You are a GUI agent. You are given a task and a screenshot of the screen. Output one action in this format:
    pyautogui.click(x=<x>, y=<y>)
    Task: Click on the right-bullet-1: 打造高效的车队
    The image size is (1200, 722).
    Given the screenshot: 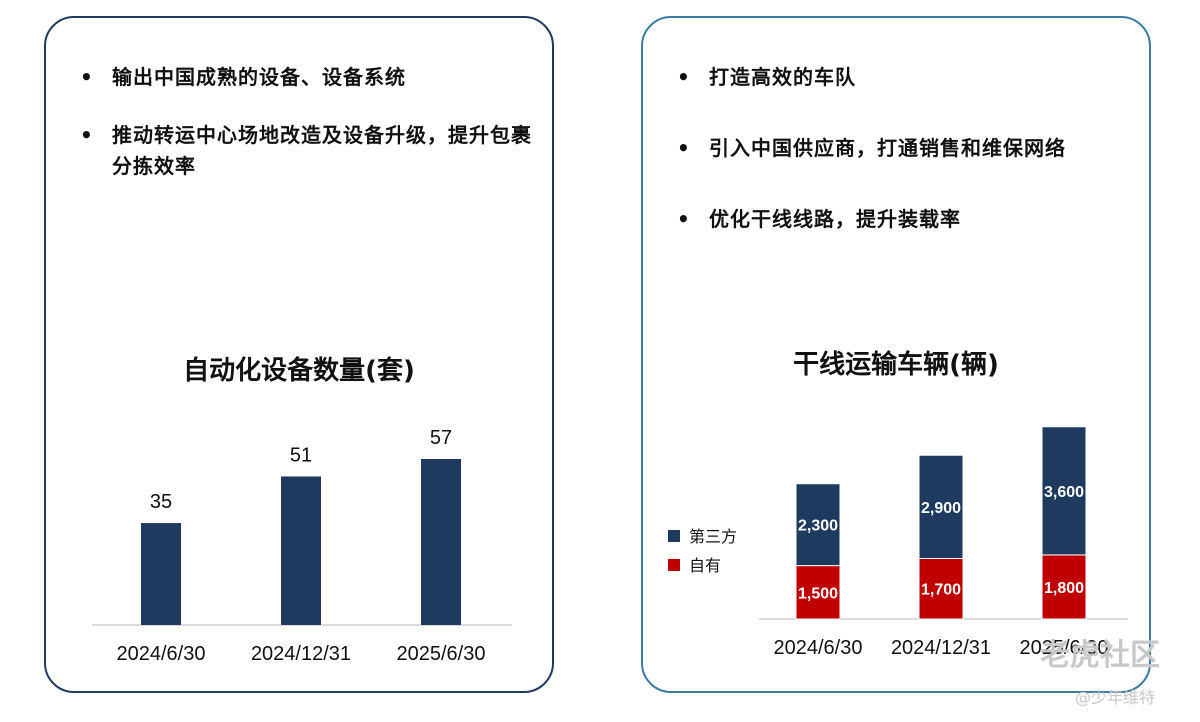 What is the action you would take?
    pyautogui.click(x=871, y=77)
    